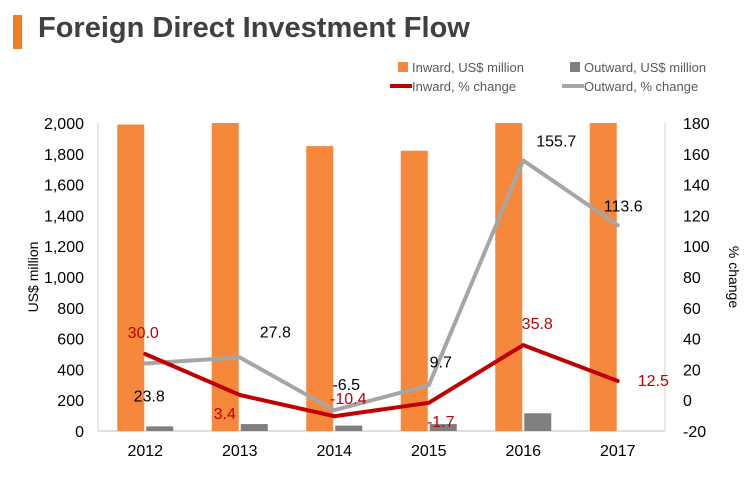 This screenshot has width=750, height=480. I want to click on y-tick-label: 1,200, so click(64, 247).